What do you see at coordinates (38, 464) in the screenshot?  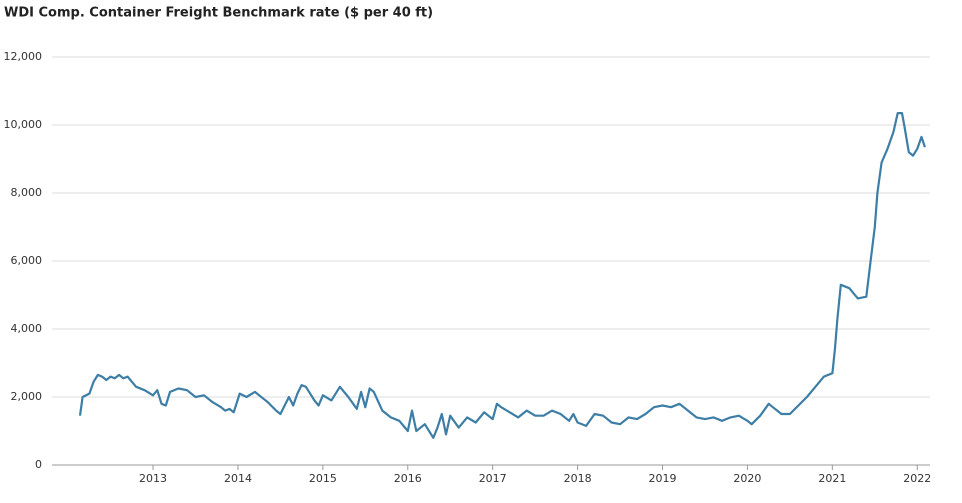 I see `y-tick-label: 0` at bounding box center [38, 464].